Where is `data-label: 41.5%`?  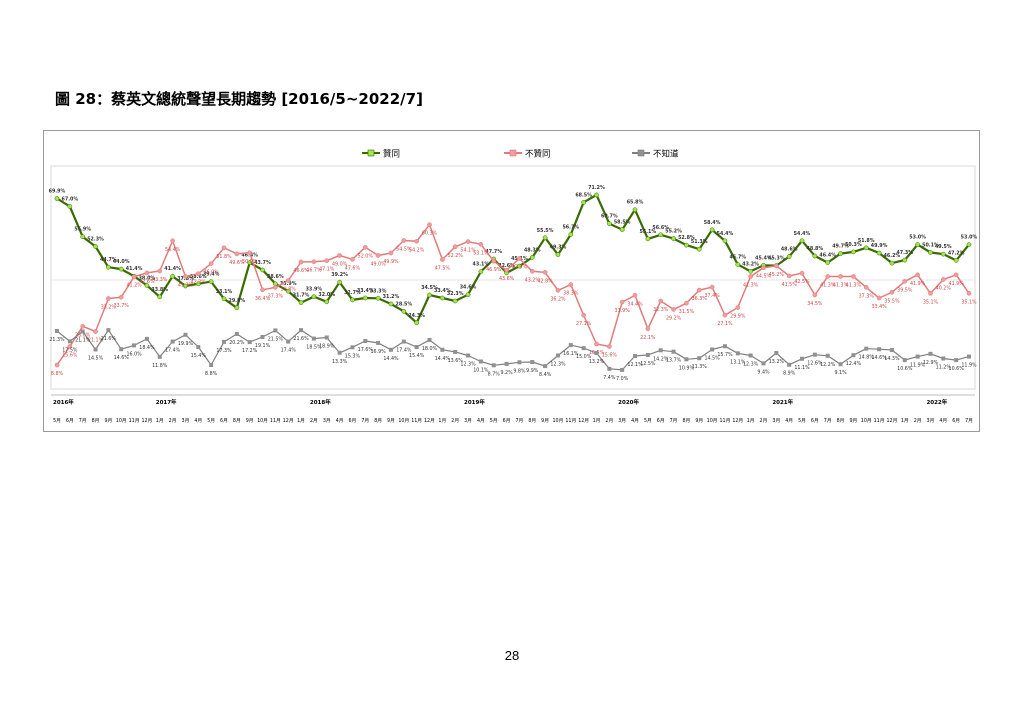
data-label: 41.5% is located at coordinates (790, 285).